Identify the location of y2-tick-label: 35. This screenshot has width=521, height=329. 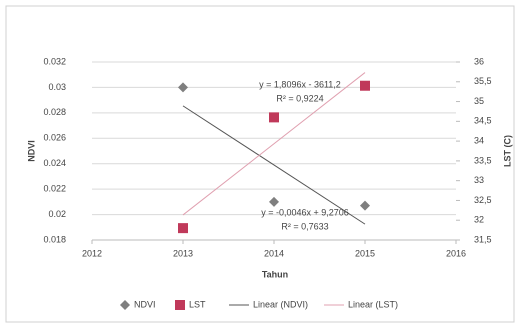
(479, 101).